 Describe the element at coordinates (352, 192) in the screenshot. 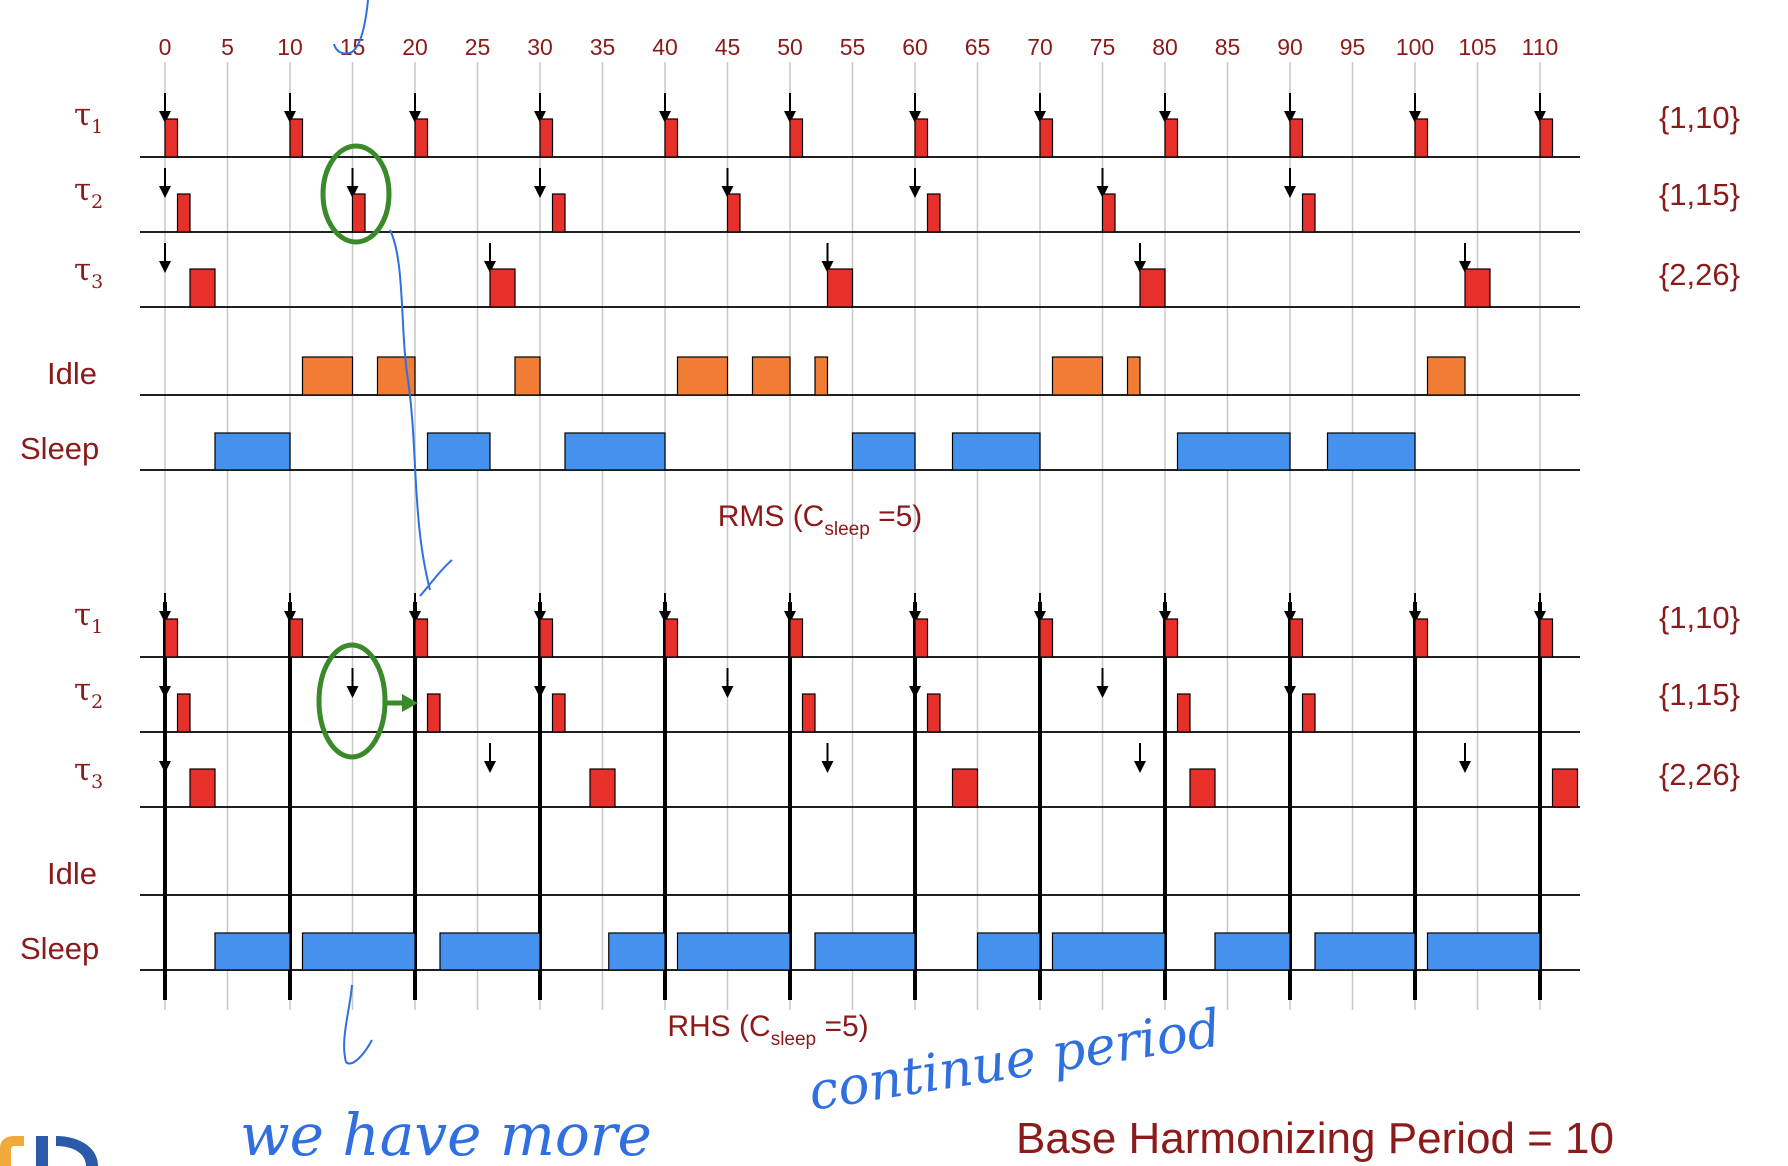

I see `rms-tau2-release-15-head` at that location.